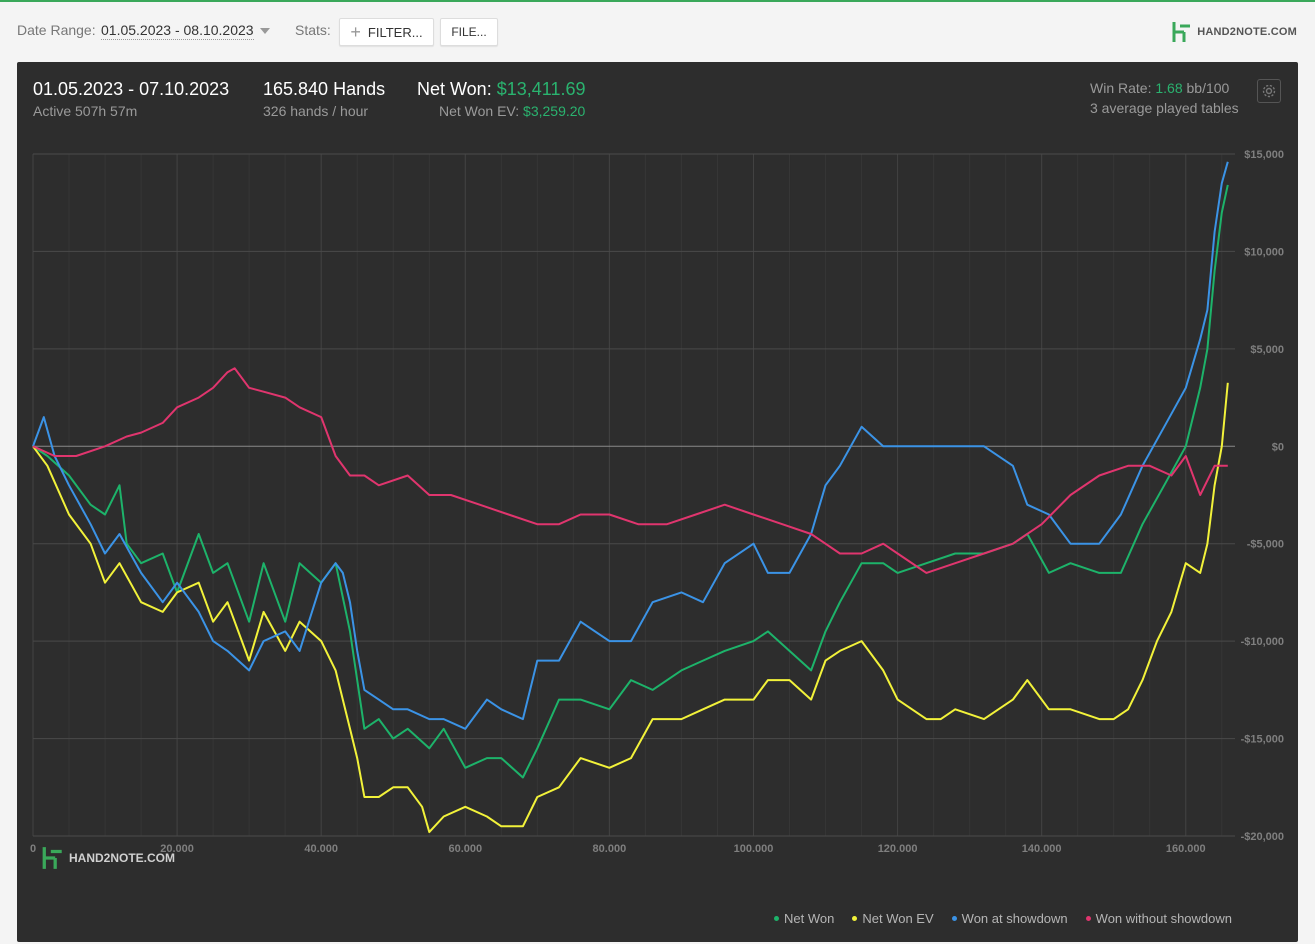 The image size is (1315, 944). I want to click on net-won-label: Net Won:, so click(454, 89).